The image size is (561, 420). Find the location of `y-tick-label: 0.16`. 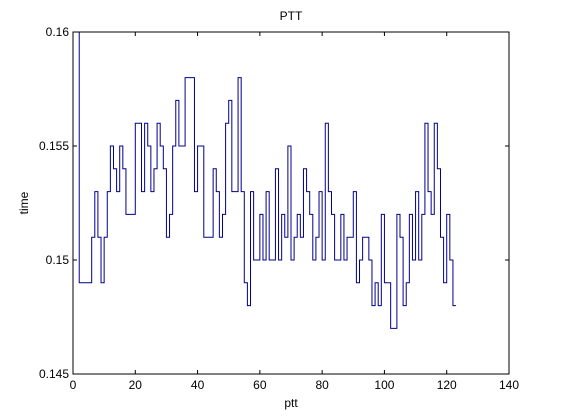

y-tick-label: 0.16 is located at coordinates (58, 32).